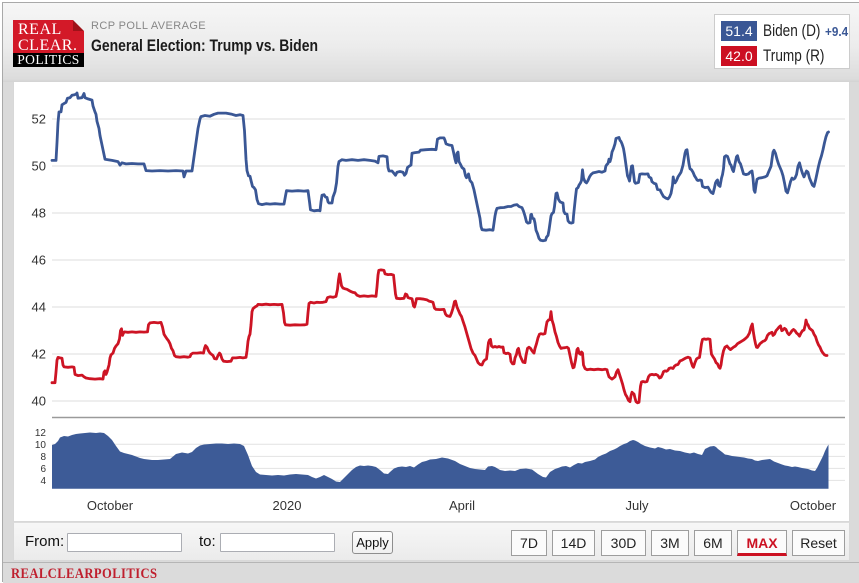 This screenshot has height=583, width=859. Describe the element at coordinates (462, 505) in the screenshot. I see `svg-text: April` at that location.